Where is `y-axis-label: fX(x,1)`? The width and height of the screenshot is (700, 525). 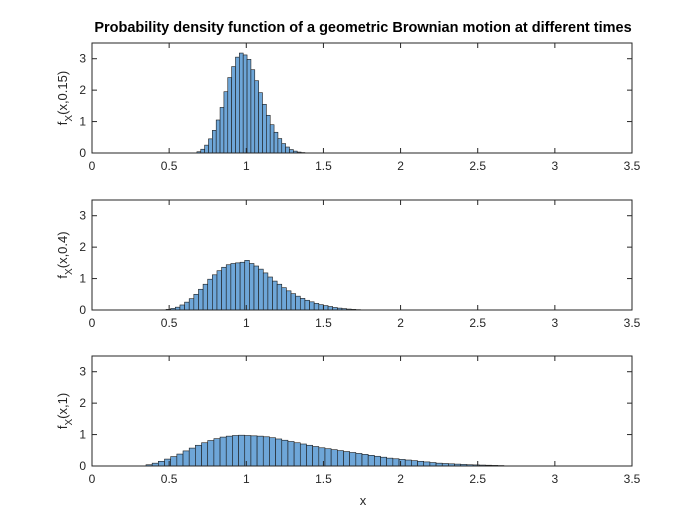
y-axis-label: fX(x,1) is located at coordinates (65, 411).